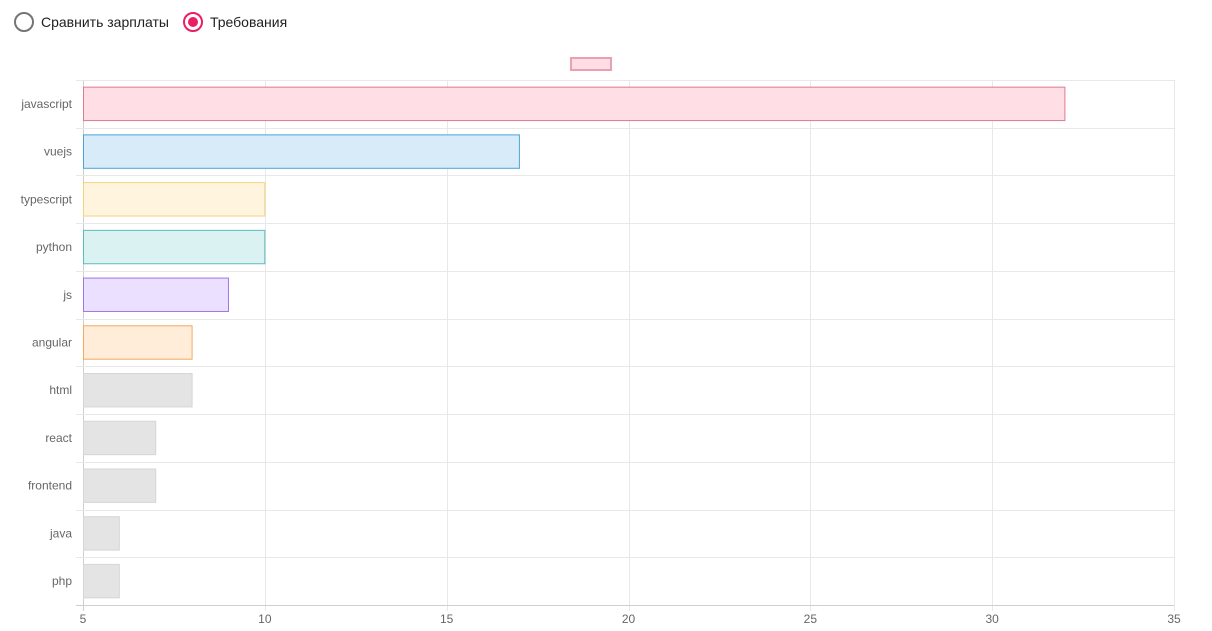 The width and height of the screenshot is (1212, 631). I want to click on radio-requirements: Требования, so click(235, 22).